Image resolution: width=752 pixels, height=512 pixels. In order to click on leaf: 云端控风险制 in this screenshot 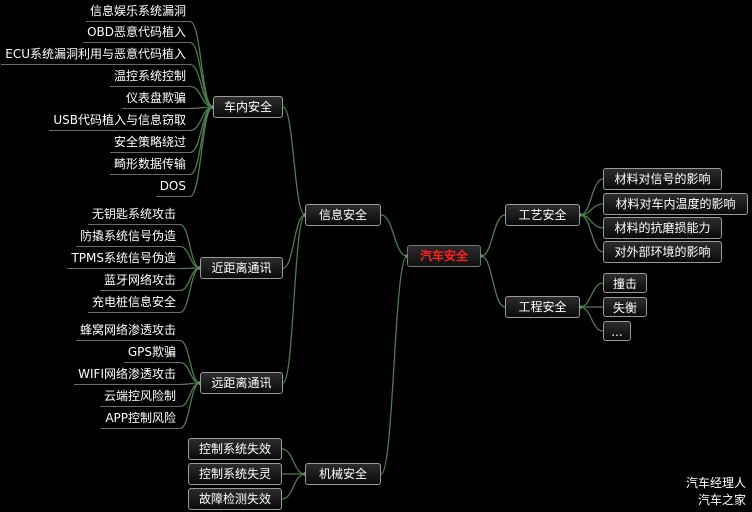, I will do `click(139, 397)`.